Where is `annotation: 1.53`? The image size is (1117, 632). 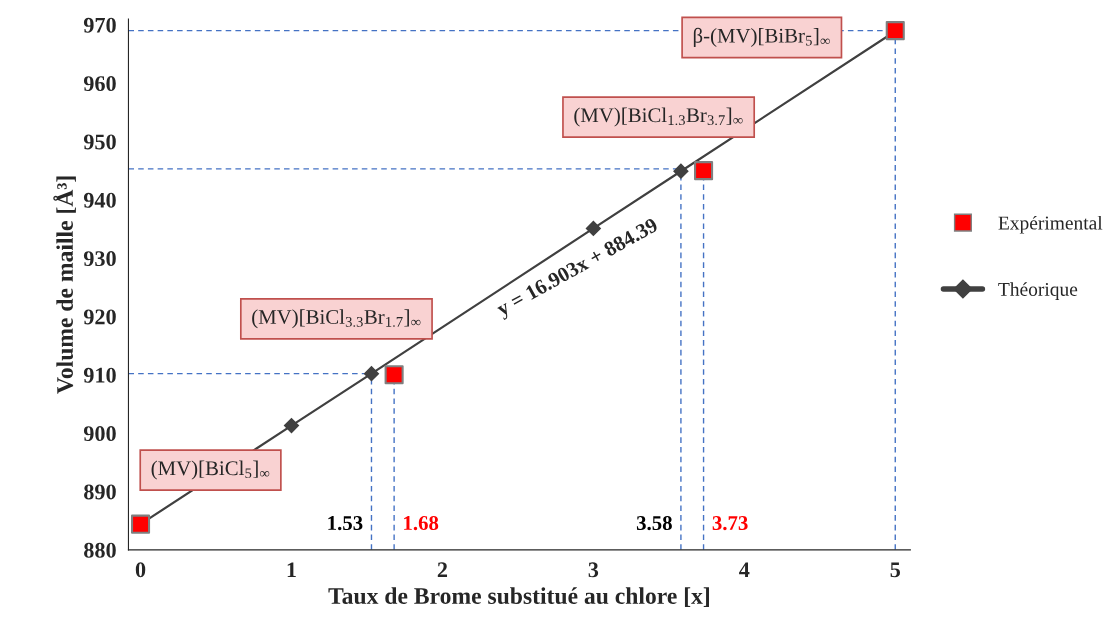 annotation: 1.53 is located at coordinates (345, 523).